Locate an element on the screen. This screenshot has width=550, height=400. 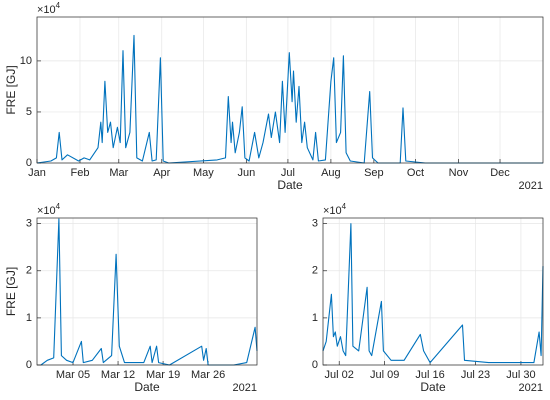
x-tick-label: Jul 16 is located at coordinates (429, 375).